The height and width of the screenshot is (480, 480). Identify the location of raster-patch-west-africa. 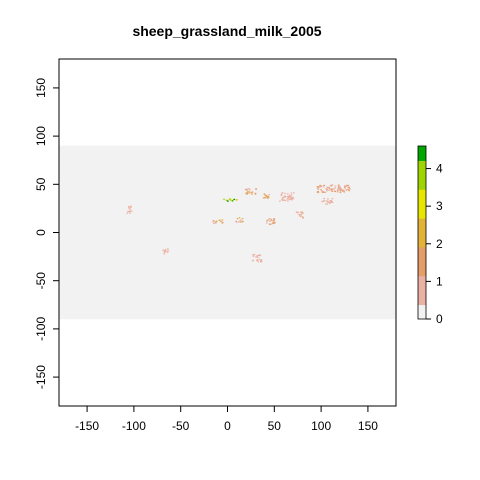
(218, 221).